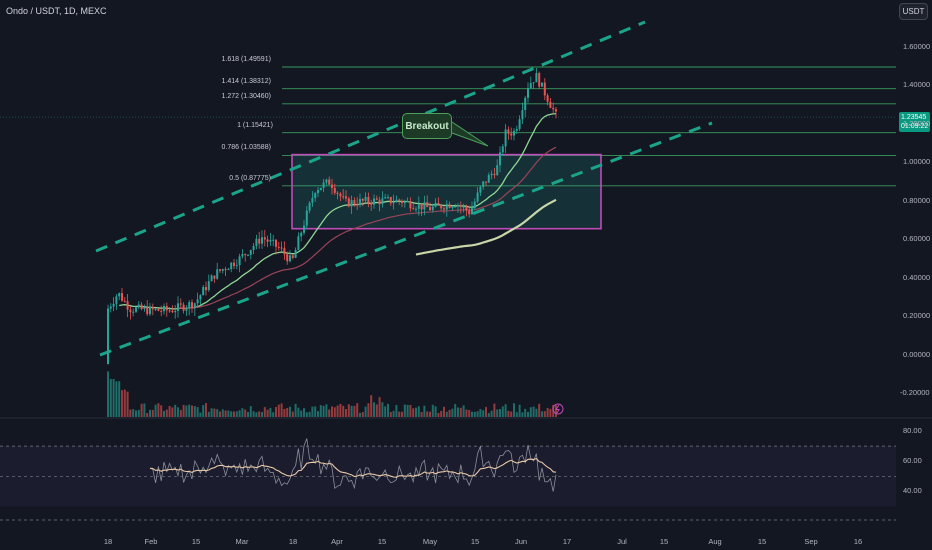  I want to click on rsi-axis-label: 60.00, so click(912, 461).